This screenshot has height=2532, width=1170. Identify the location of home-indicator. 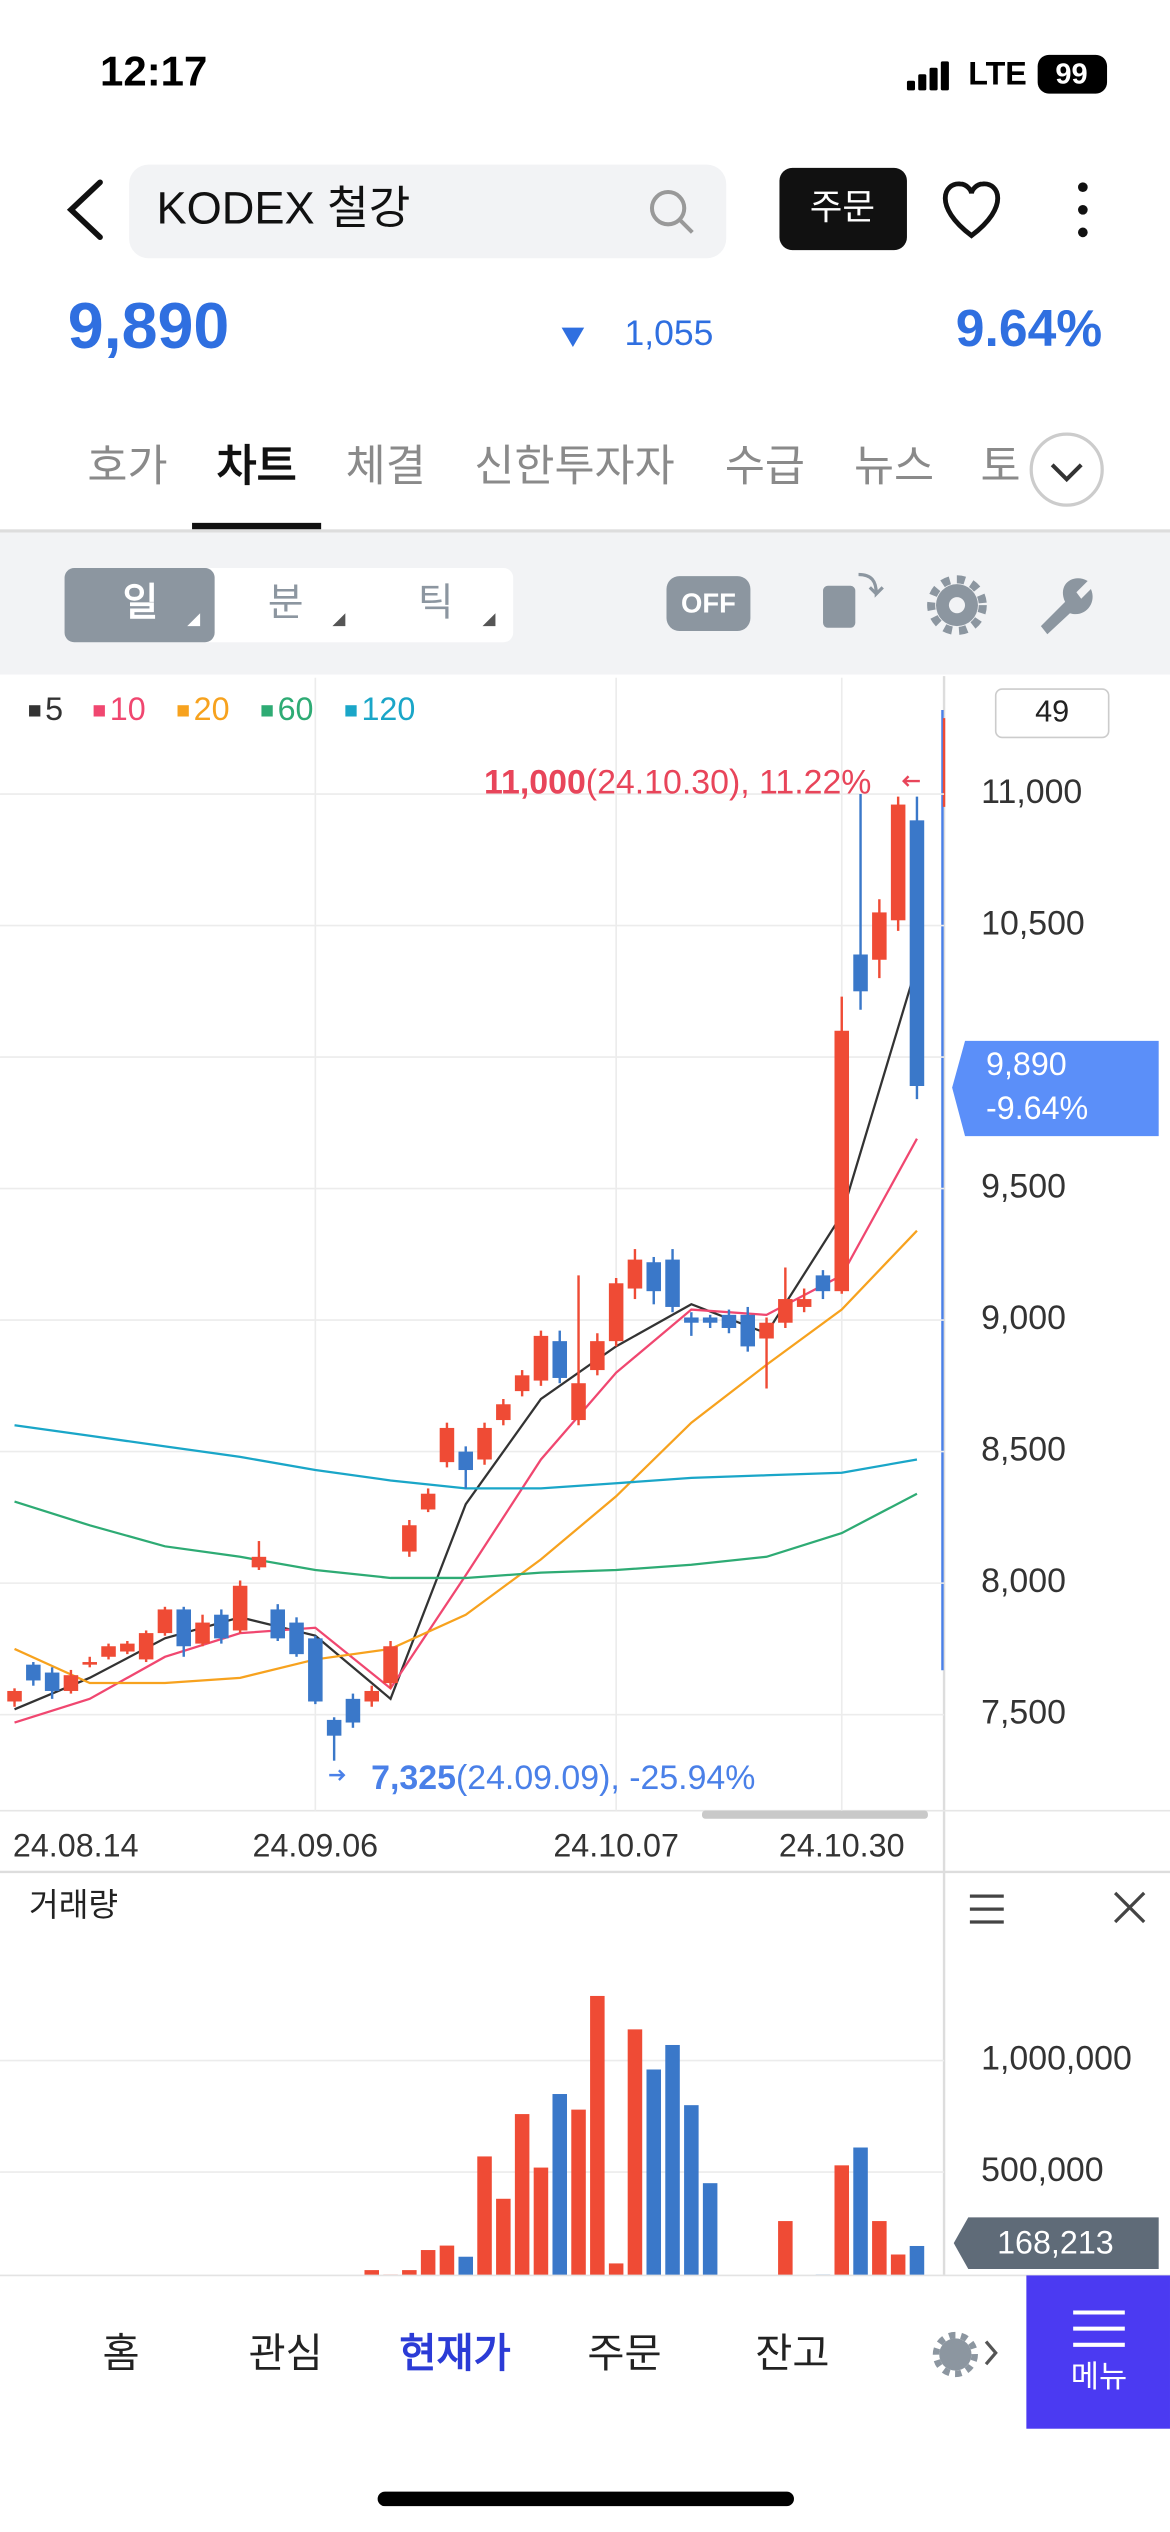
(585, 2499).